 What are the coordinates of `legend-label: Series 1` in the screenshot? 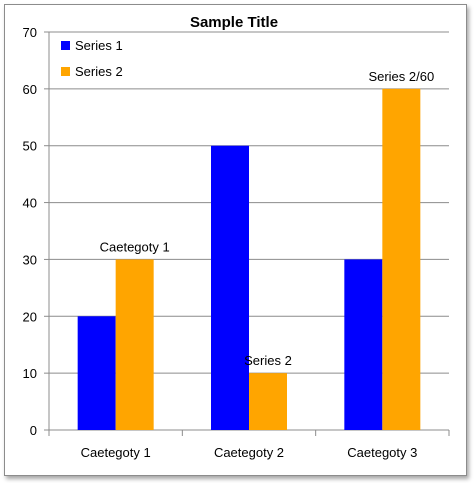 It's located at (99, 45).